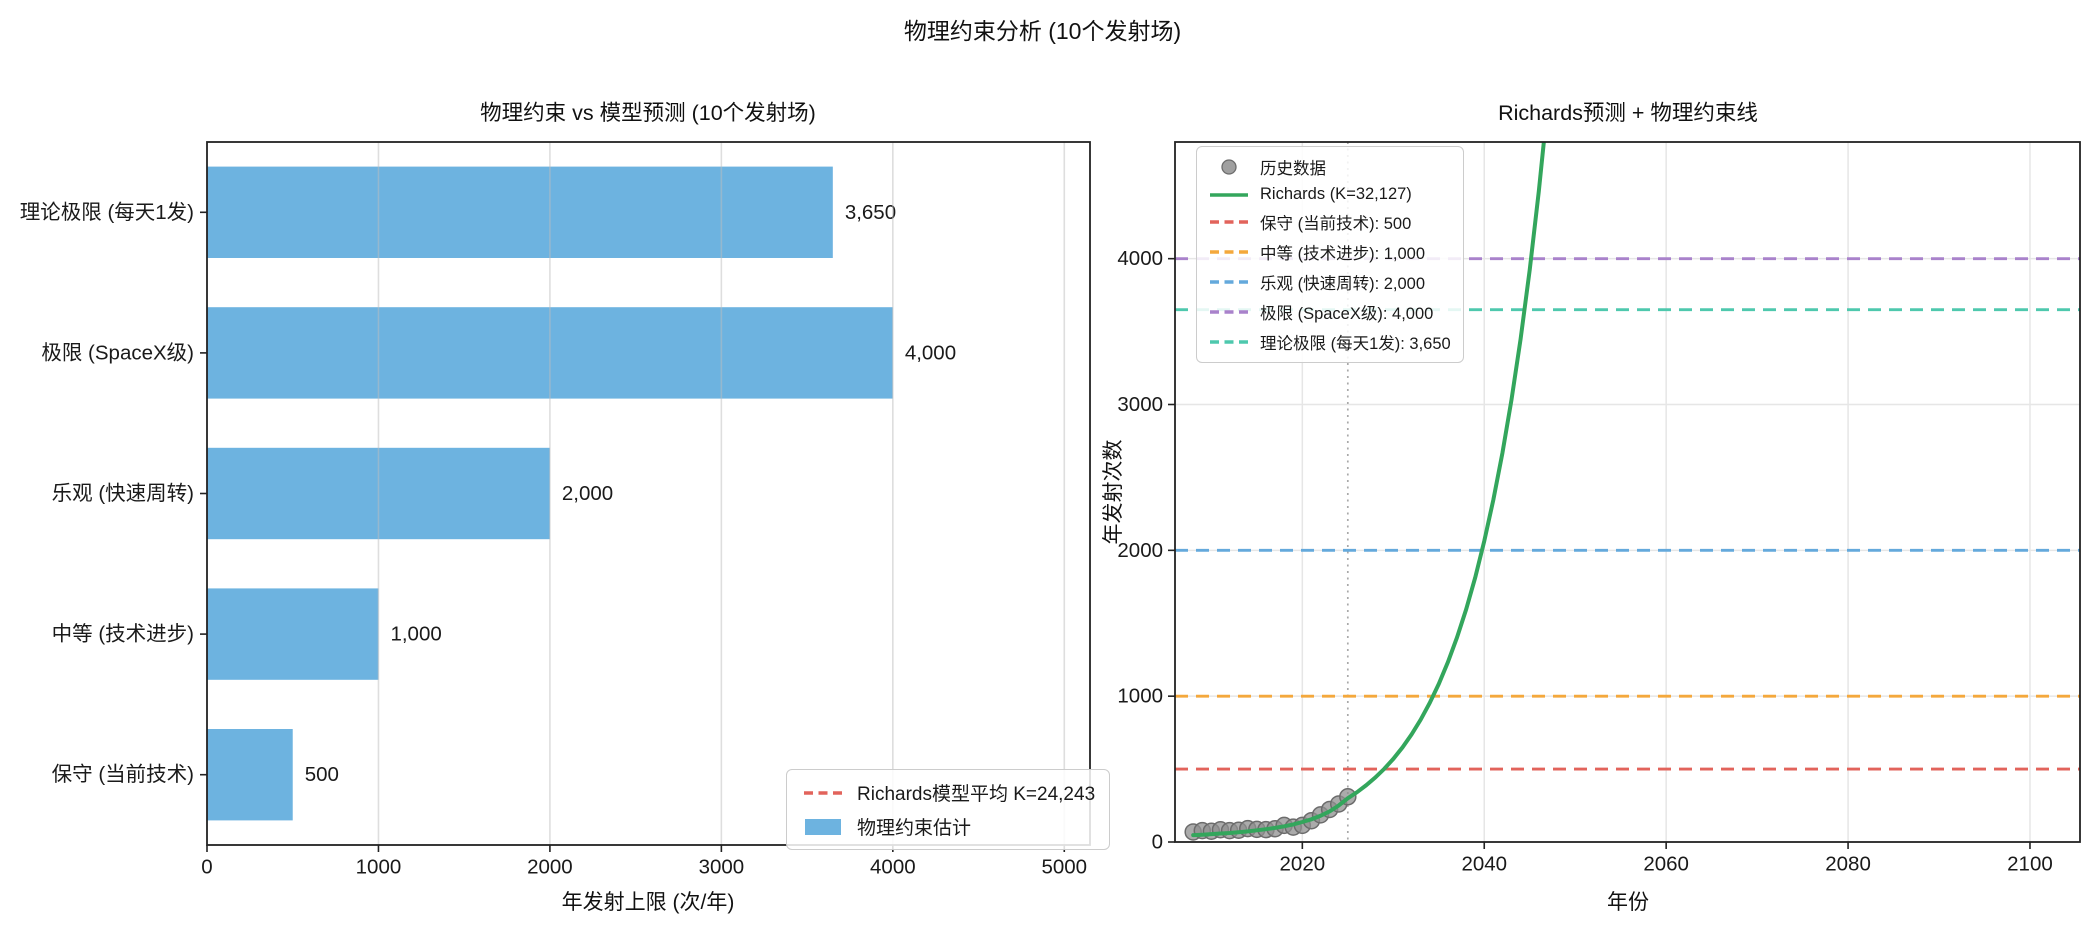 This screenshot has width=2085, height=925. What do you see at coordinates (550, 866) in the screenshot?
I see `x-tick-label: 2000` at bounding box center [550, 866].